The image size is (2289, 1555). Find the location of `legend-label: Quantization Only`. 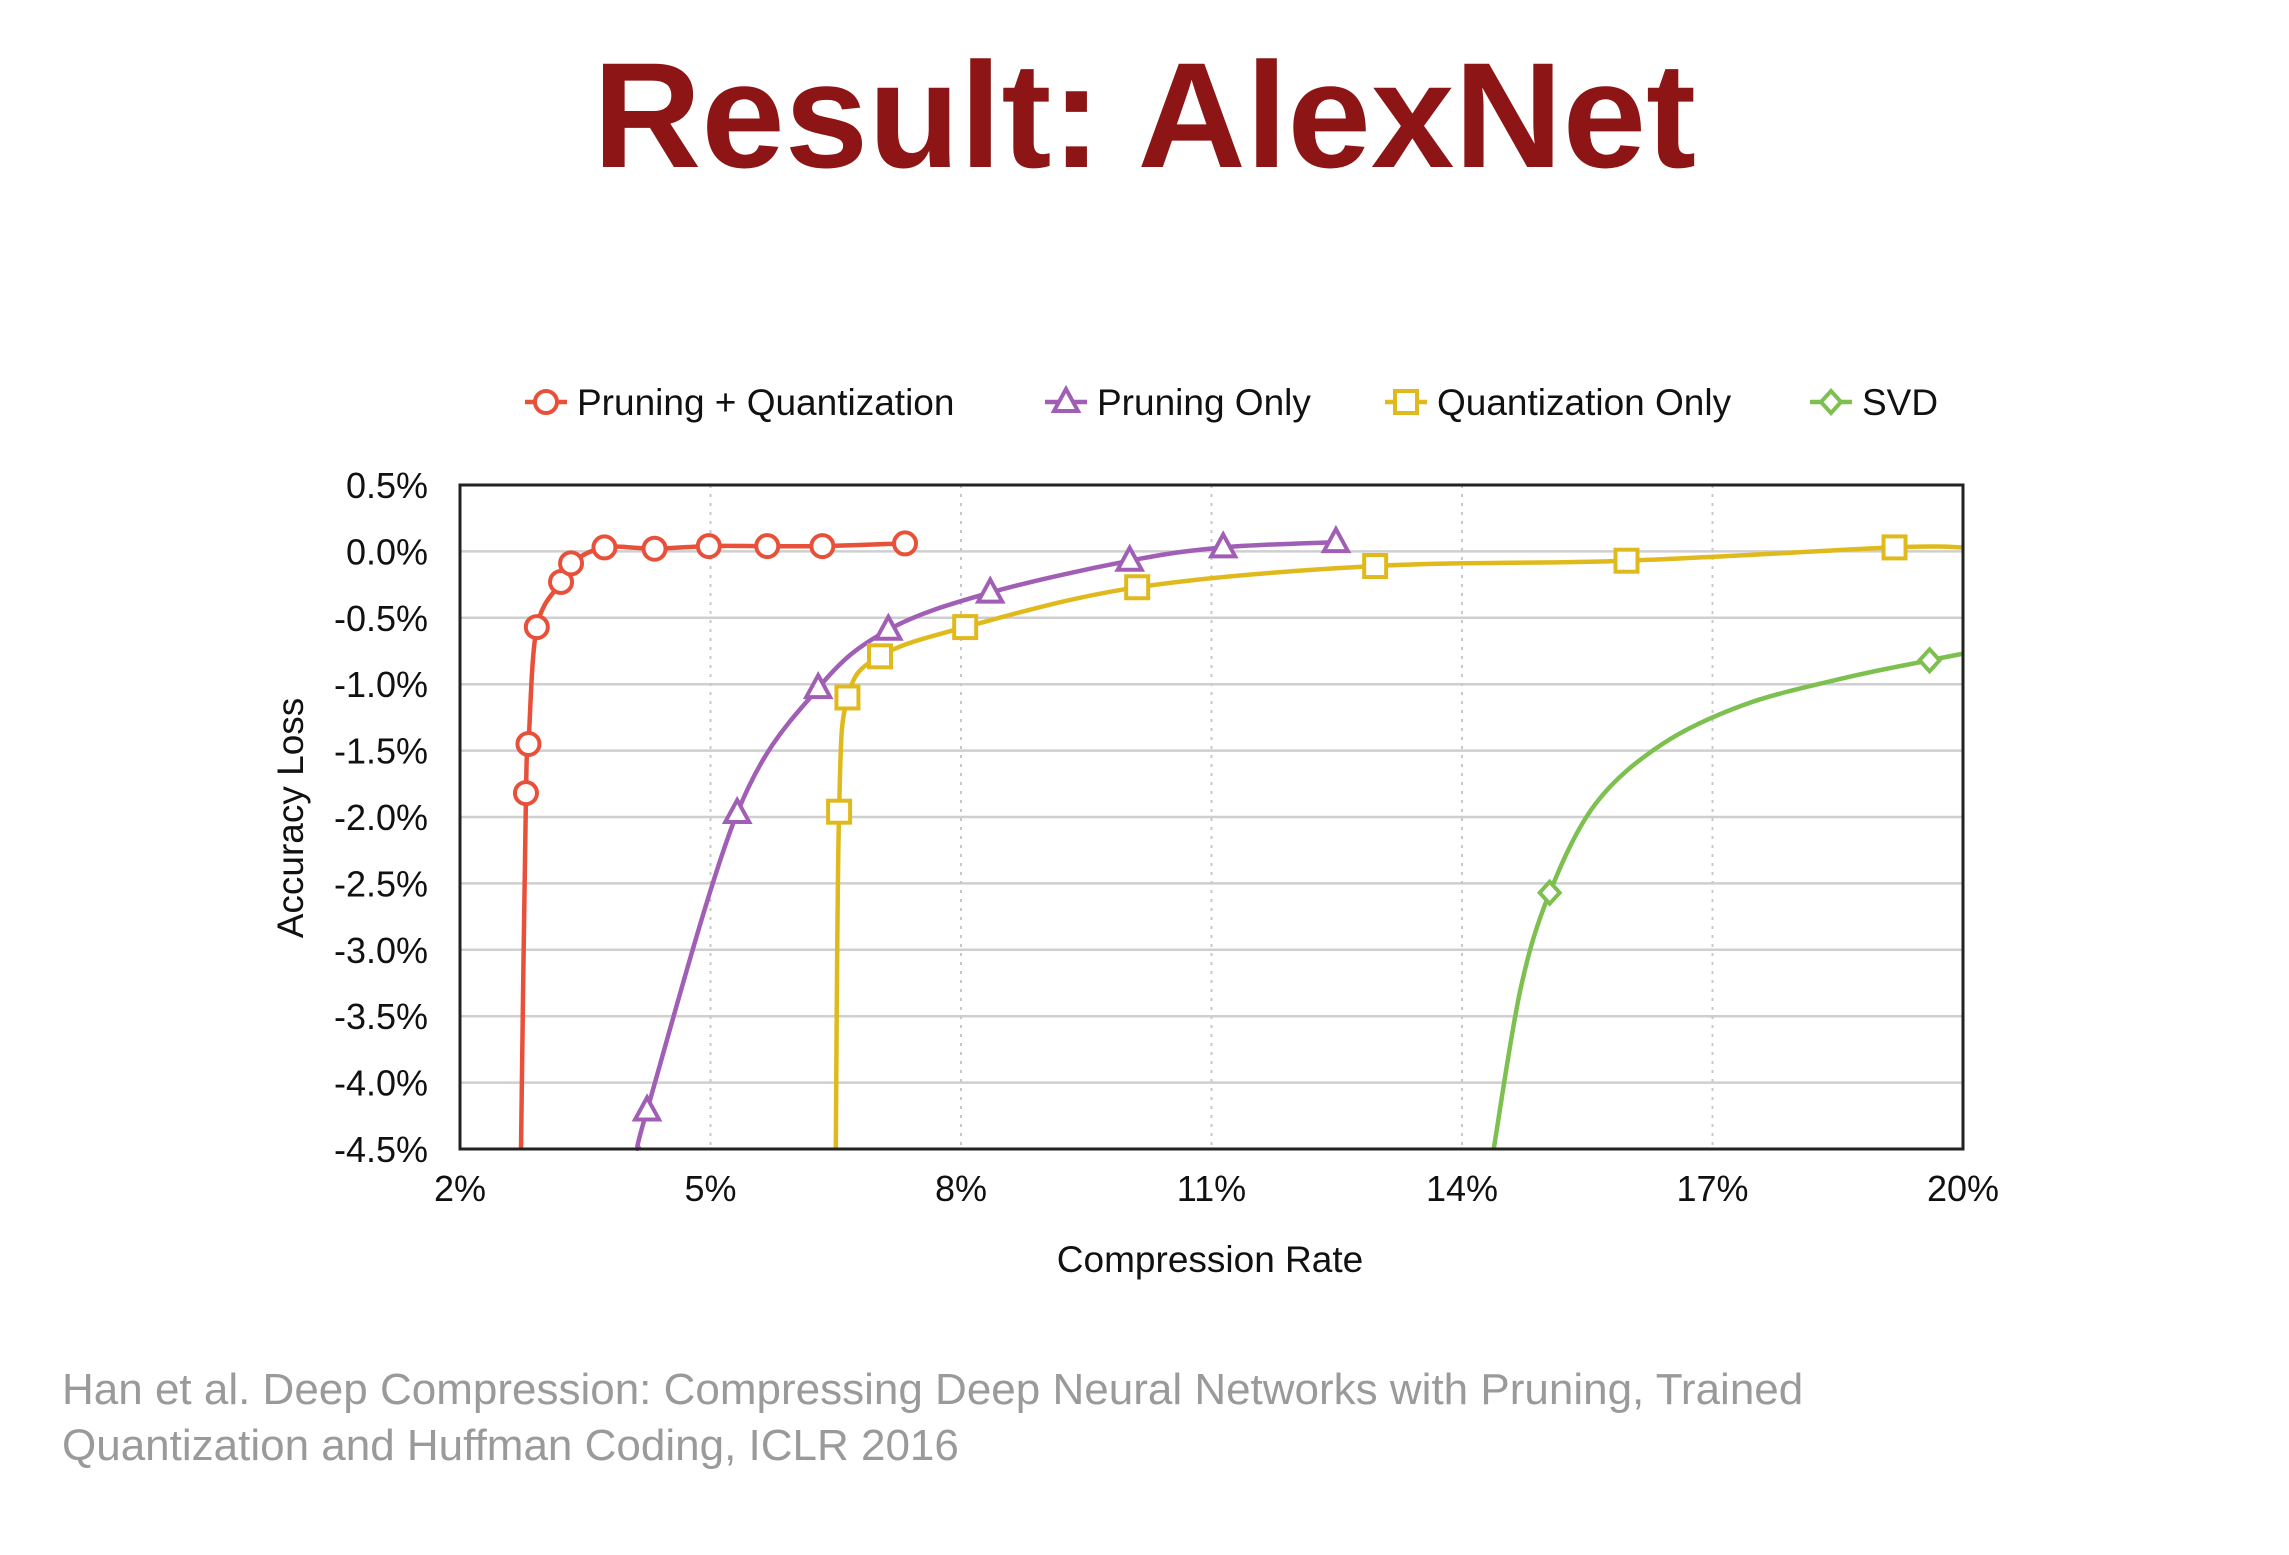

legend-label: Quantization Only is located at coordinates (1584, 402).